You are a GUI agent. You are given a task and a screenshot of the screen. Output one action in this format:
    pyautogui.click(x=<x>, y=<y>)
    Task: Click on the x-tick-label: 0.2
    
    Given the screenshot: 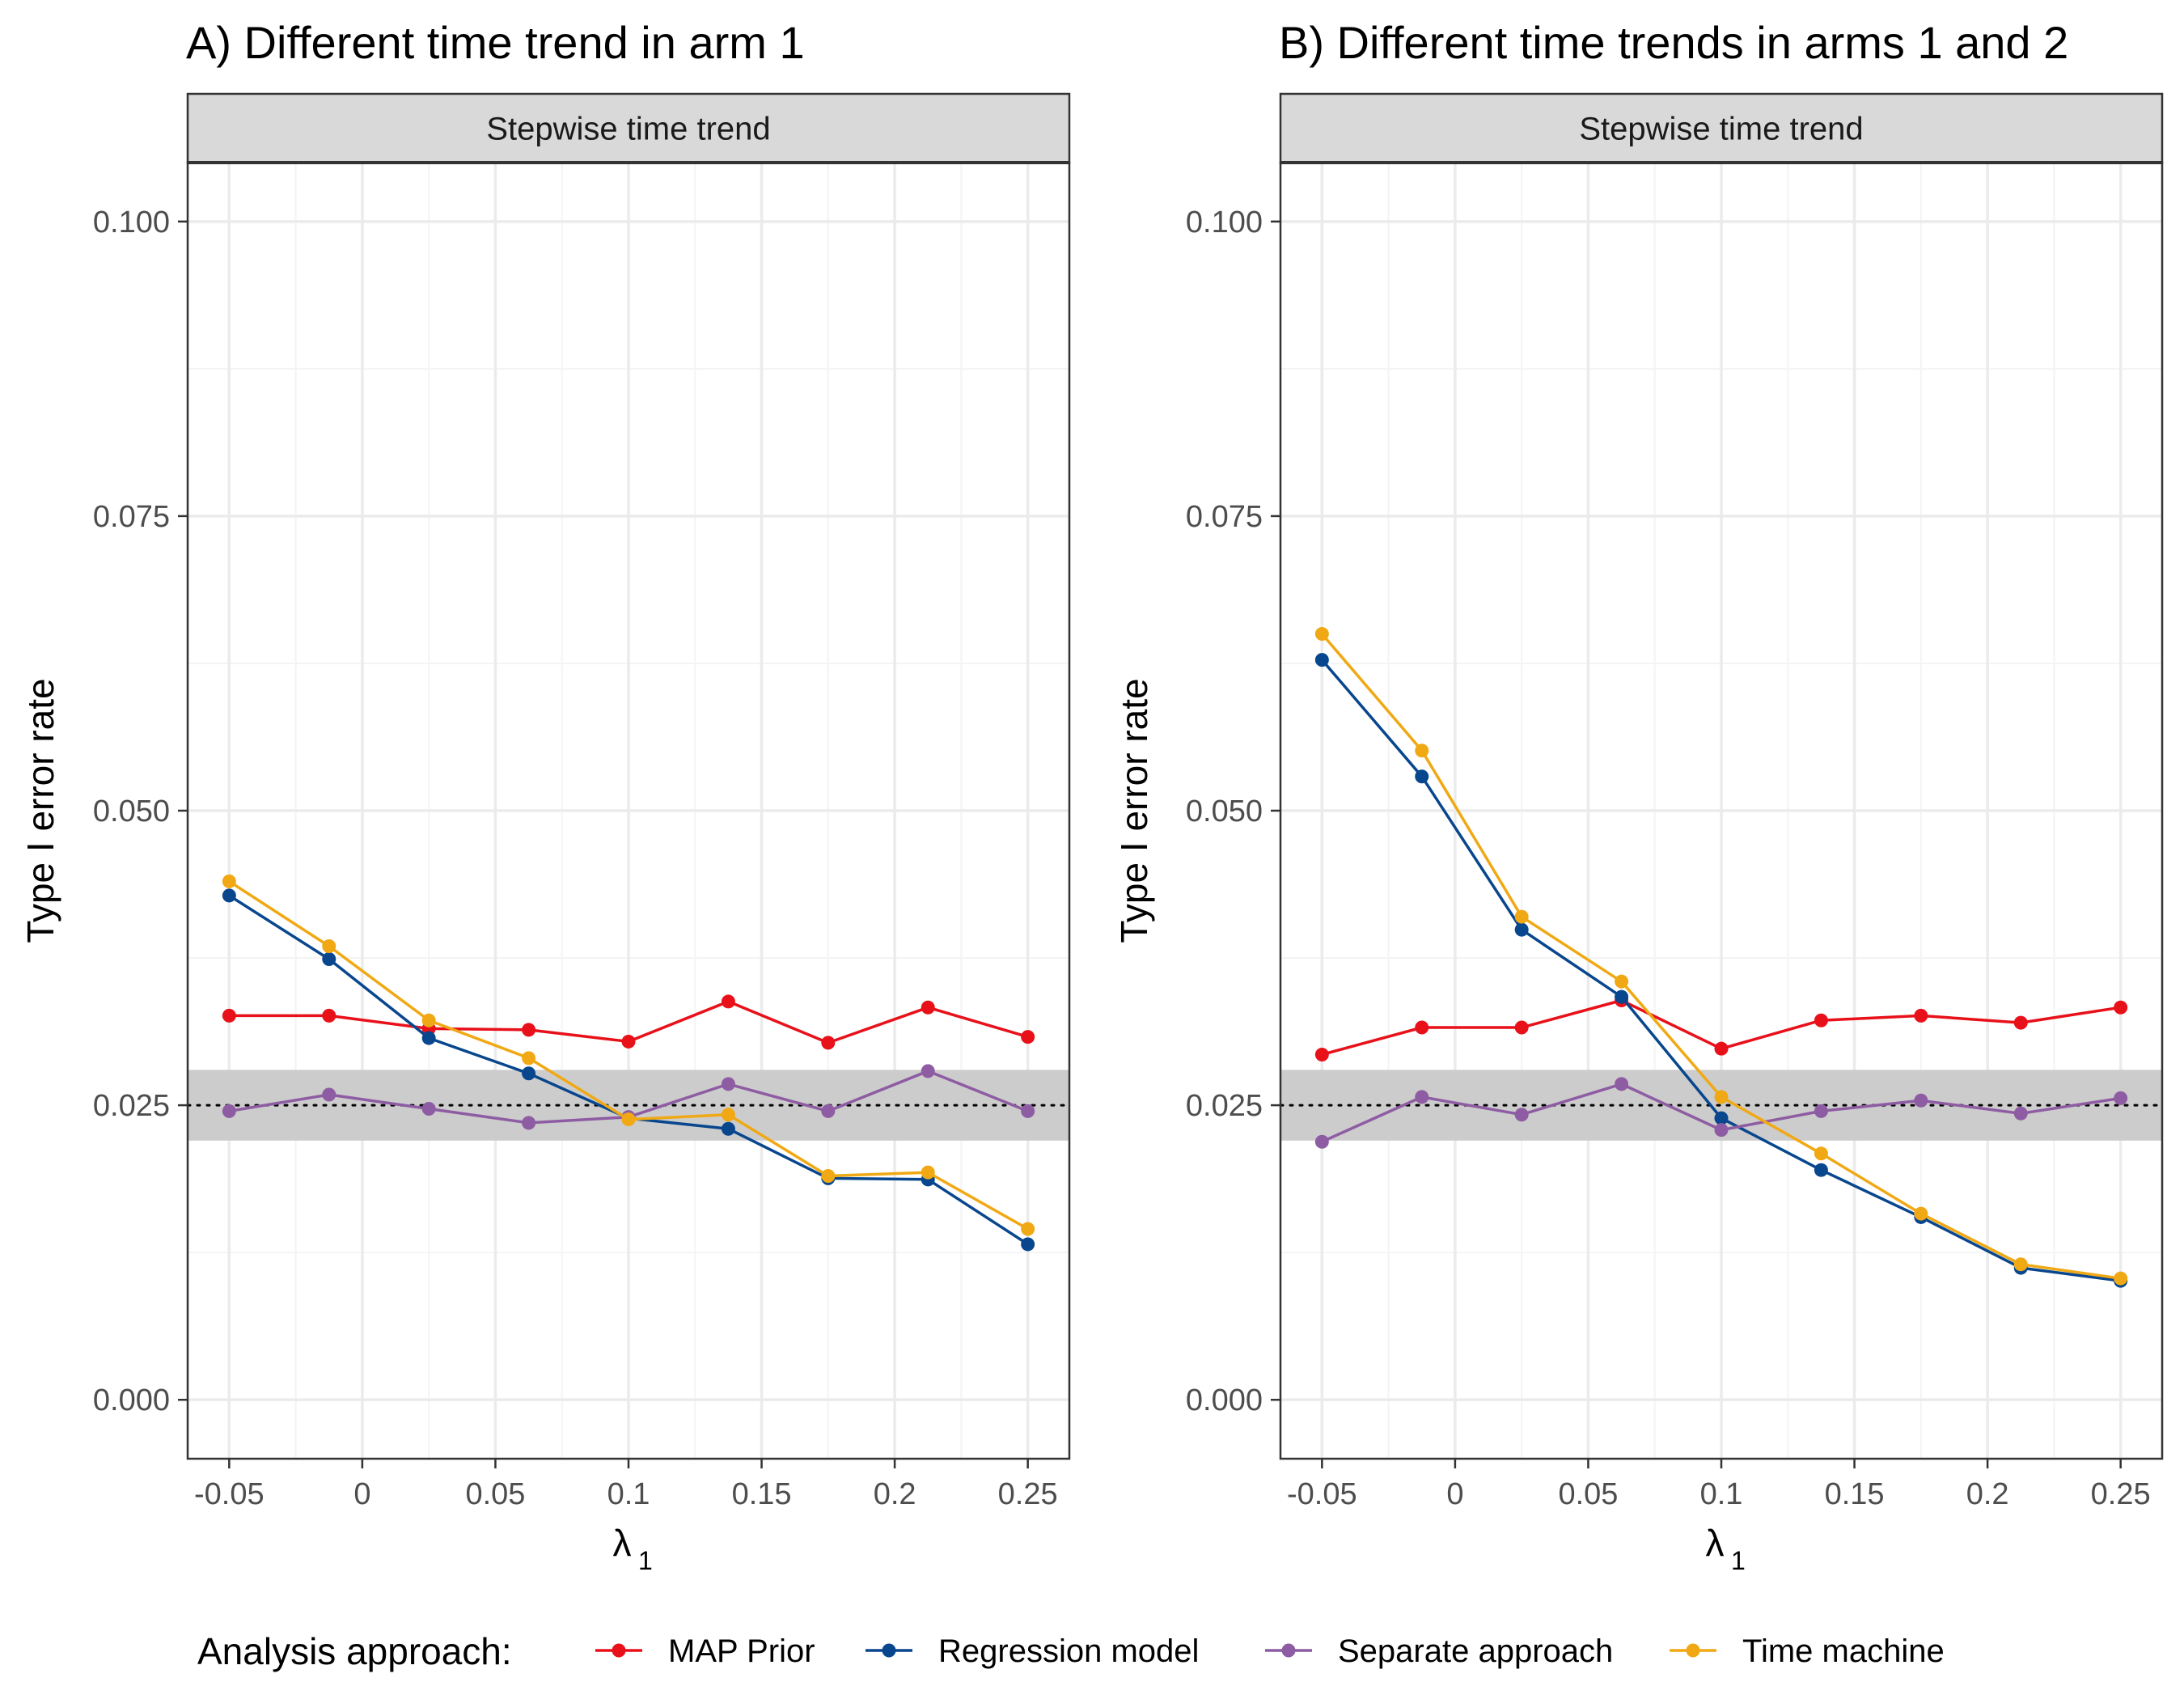 What is the action you would take?
    pyautogui.click(x=1988, y=1494)
    